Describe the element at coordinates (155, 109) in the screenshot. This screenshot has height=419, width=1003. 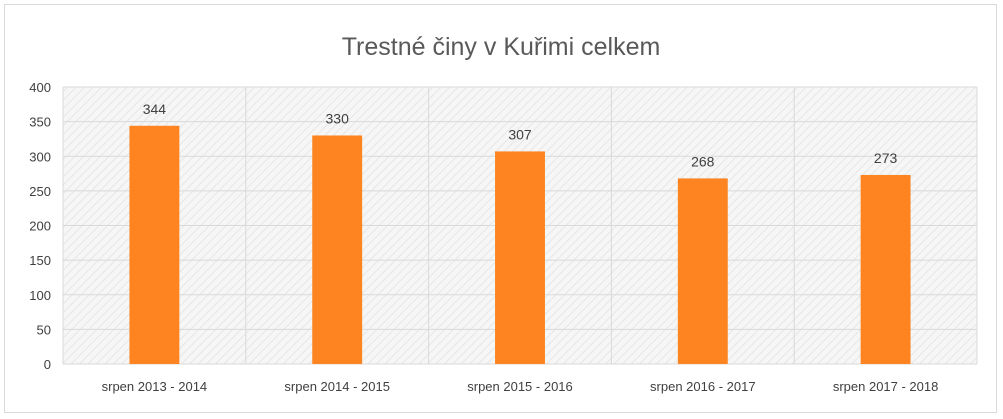
I see `data-label: 344` at that location.